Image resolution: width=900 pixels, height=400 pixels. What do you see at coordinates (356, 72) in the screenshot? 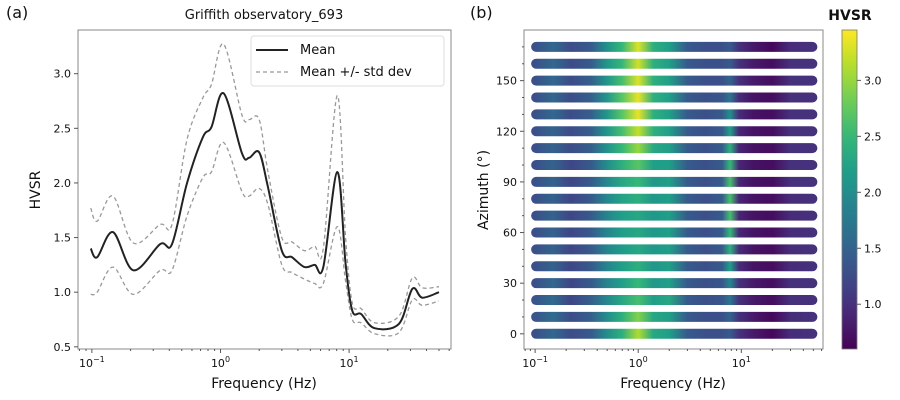
I see `legend-std-label: Mean +/- std dev` at bounding box center [356, 72].